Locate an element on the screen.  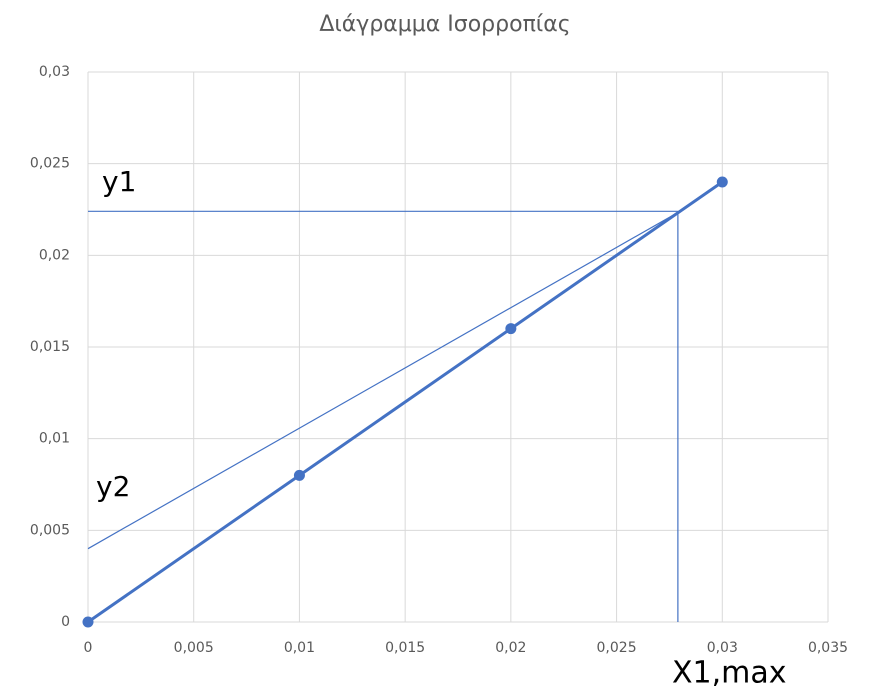
x-tick-label: 0,025 is located at coordinates (617, 648).